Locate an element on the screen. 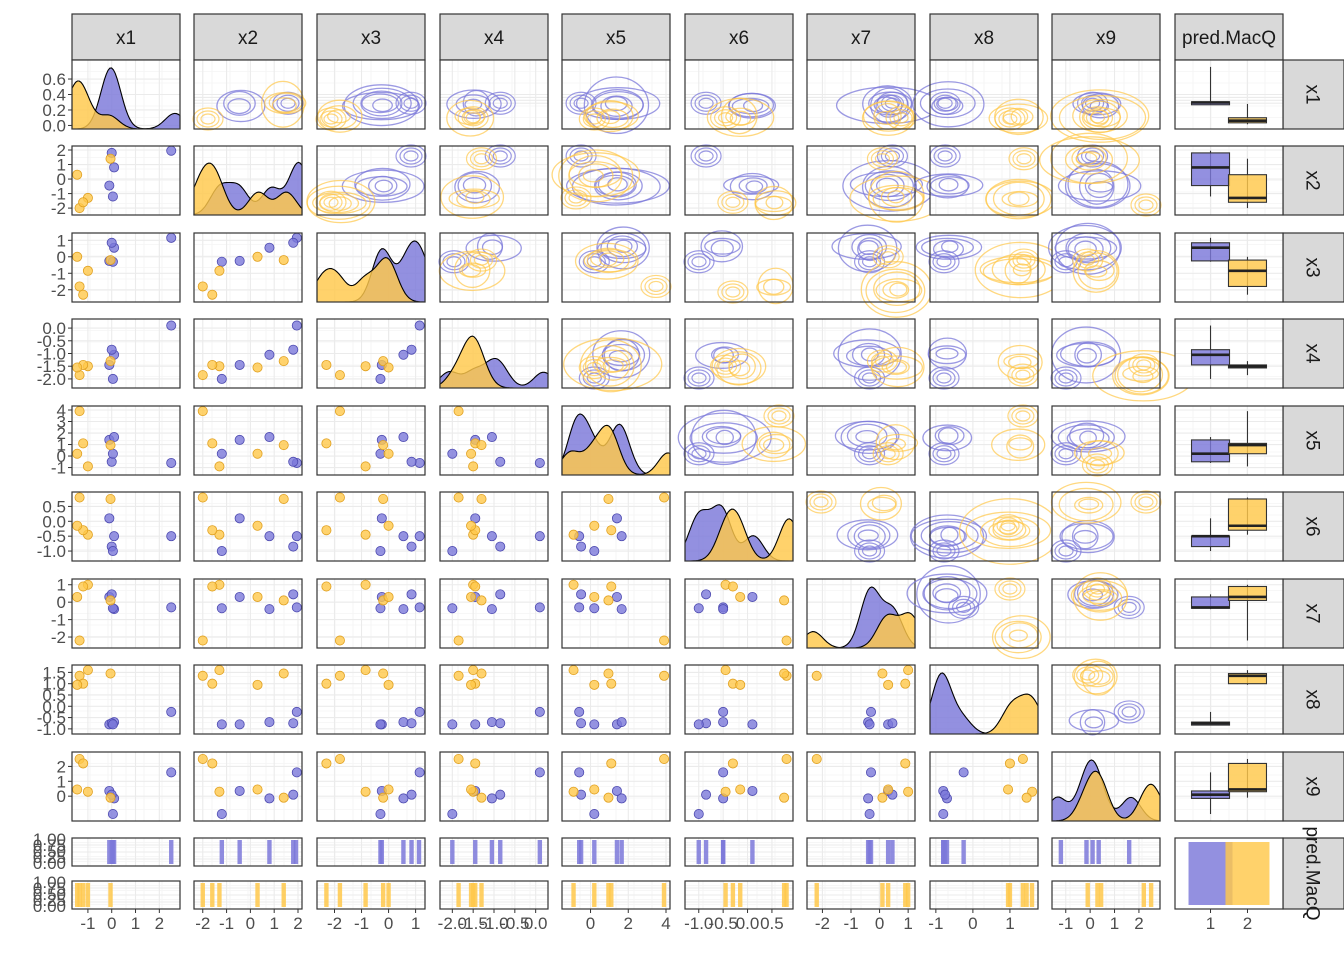  x-tick-label: 1 is located at coordinates (135, 923).